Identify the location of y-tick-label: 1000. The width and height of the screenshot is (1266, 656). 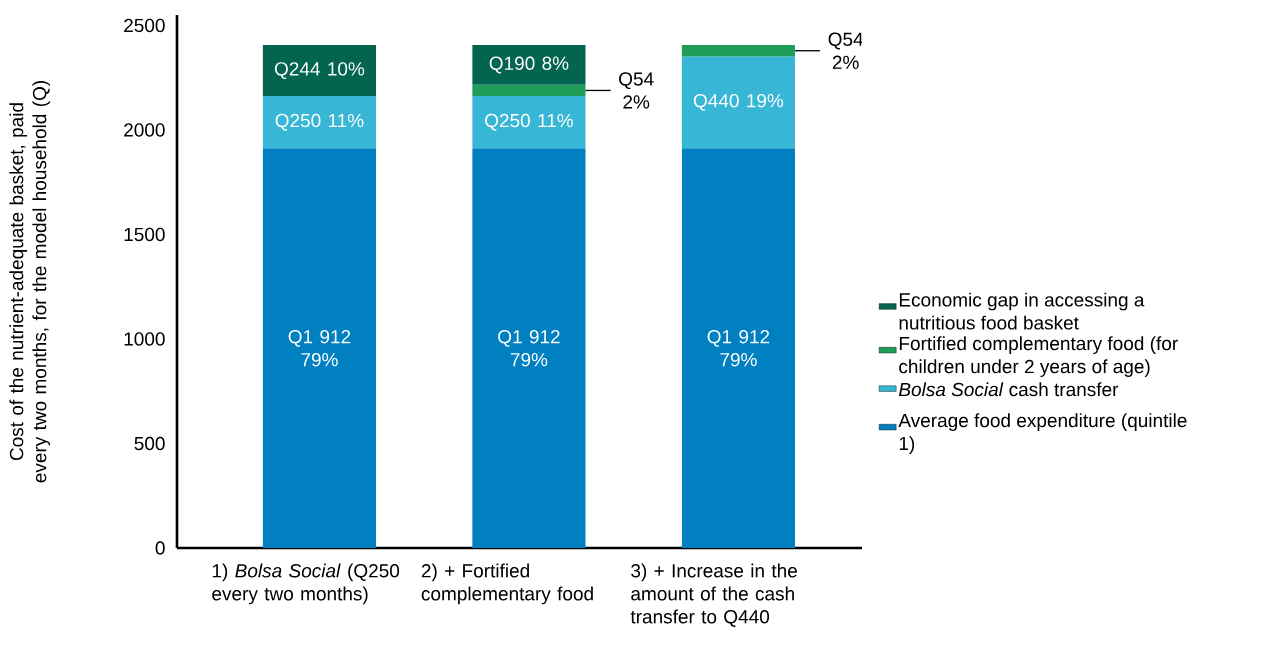
(144, 339).